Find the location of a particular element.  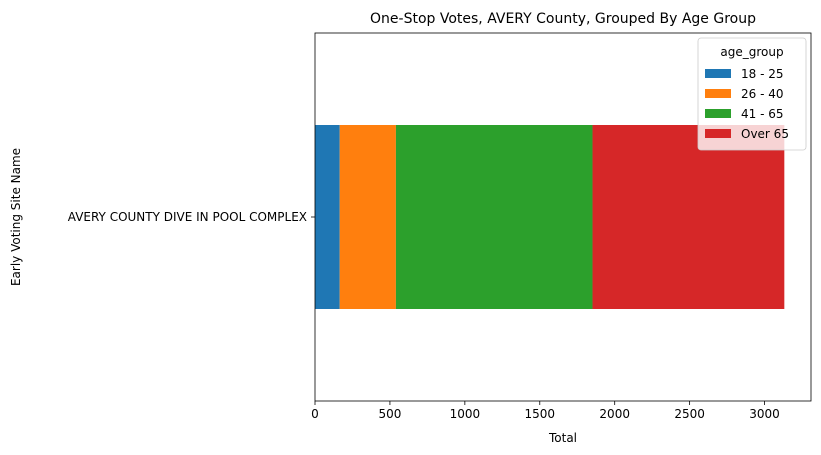

legend-entry-2: 41 - 65 is located at coordinates (762, 114).